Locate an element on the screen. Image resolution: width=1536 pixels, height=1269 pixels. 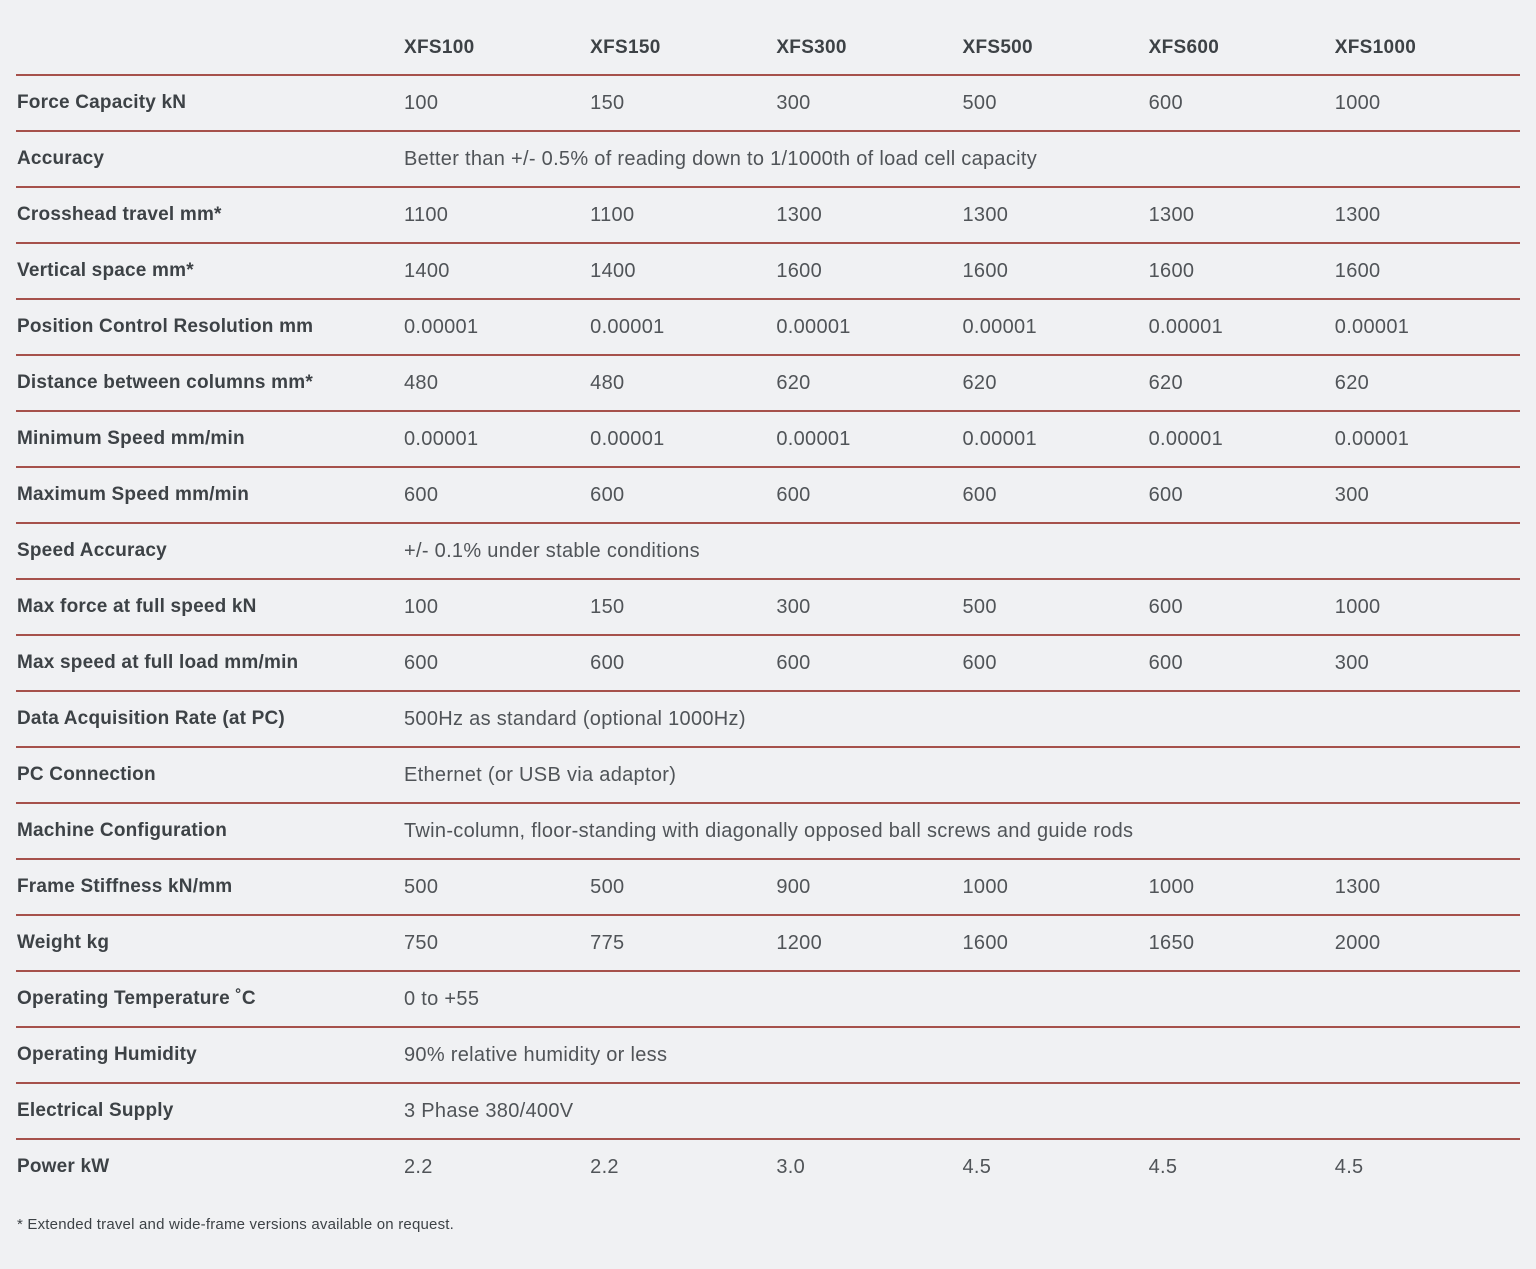
cell-span-value: 90% relative humidity or less is located at coordinates (961, 1055).